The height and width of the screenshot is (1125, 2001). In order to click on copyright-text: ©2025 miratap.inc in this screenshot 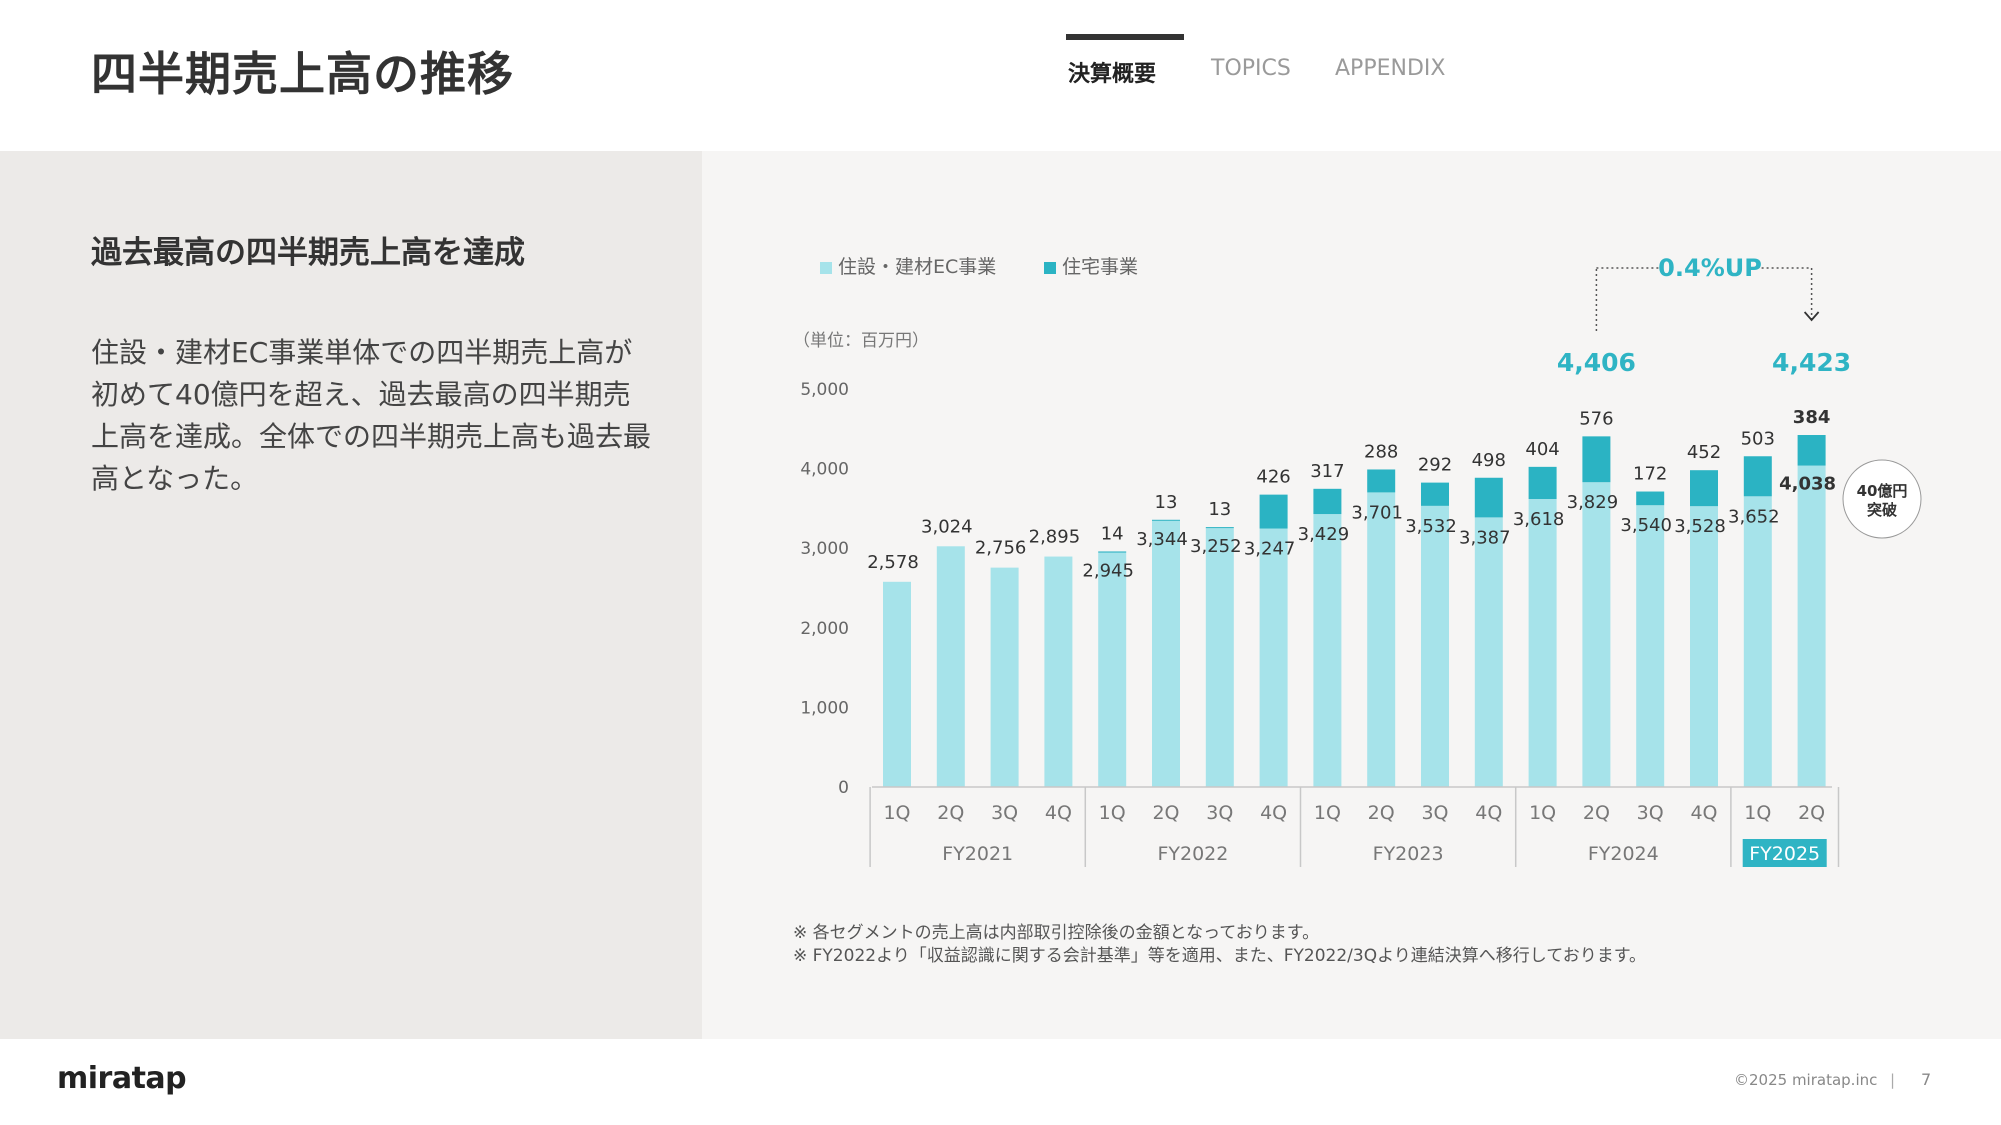, I will do `click(1806, 1080)`.